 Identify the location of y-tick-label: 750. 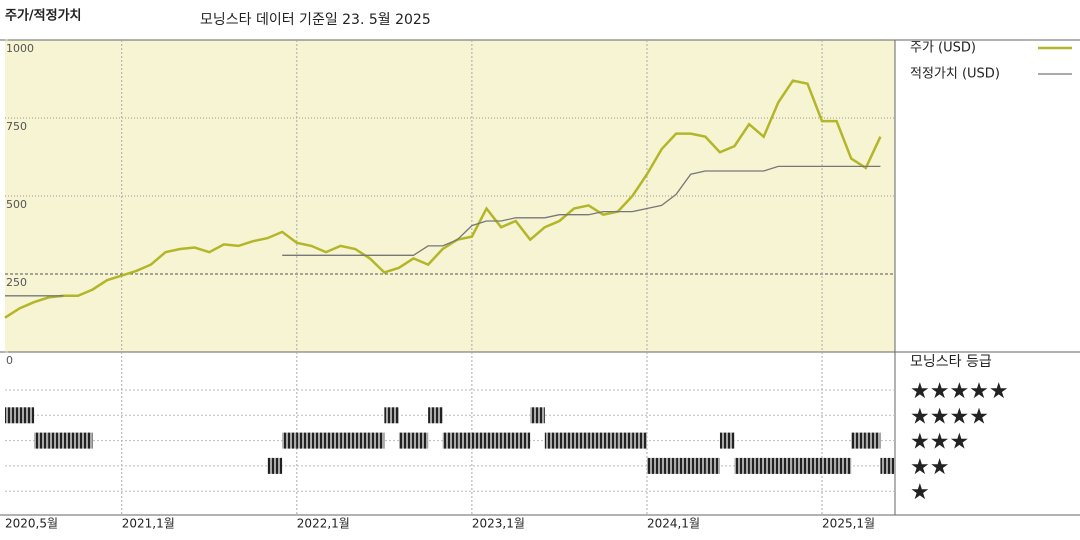
(16, 126).